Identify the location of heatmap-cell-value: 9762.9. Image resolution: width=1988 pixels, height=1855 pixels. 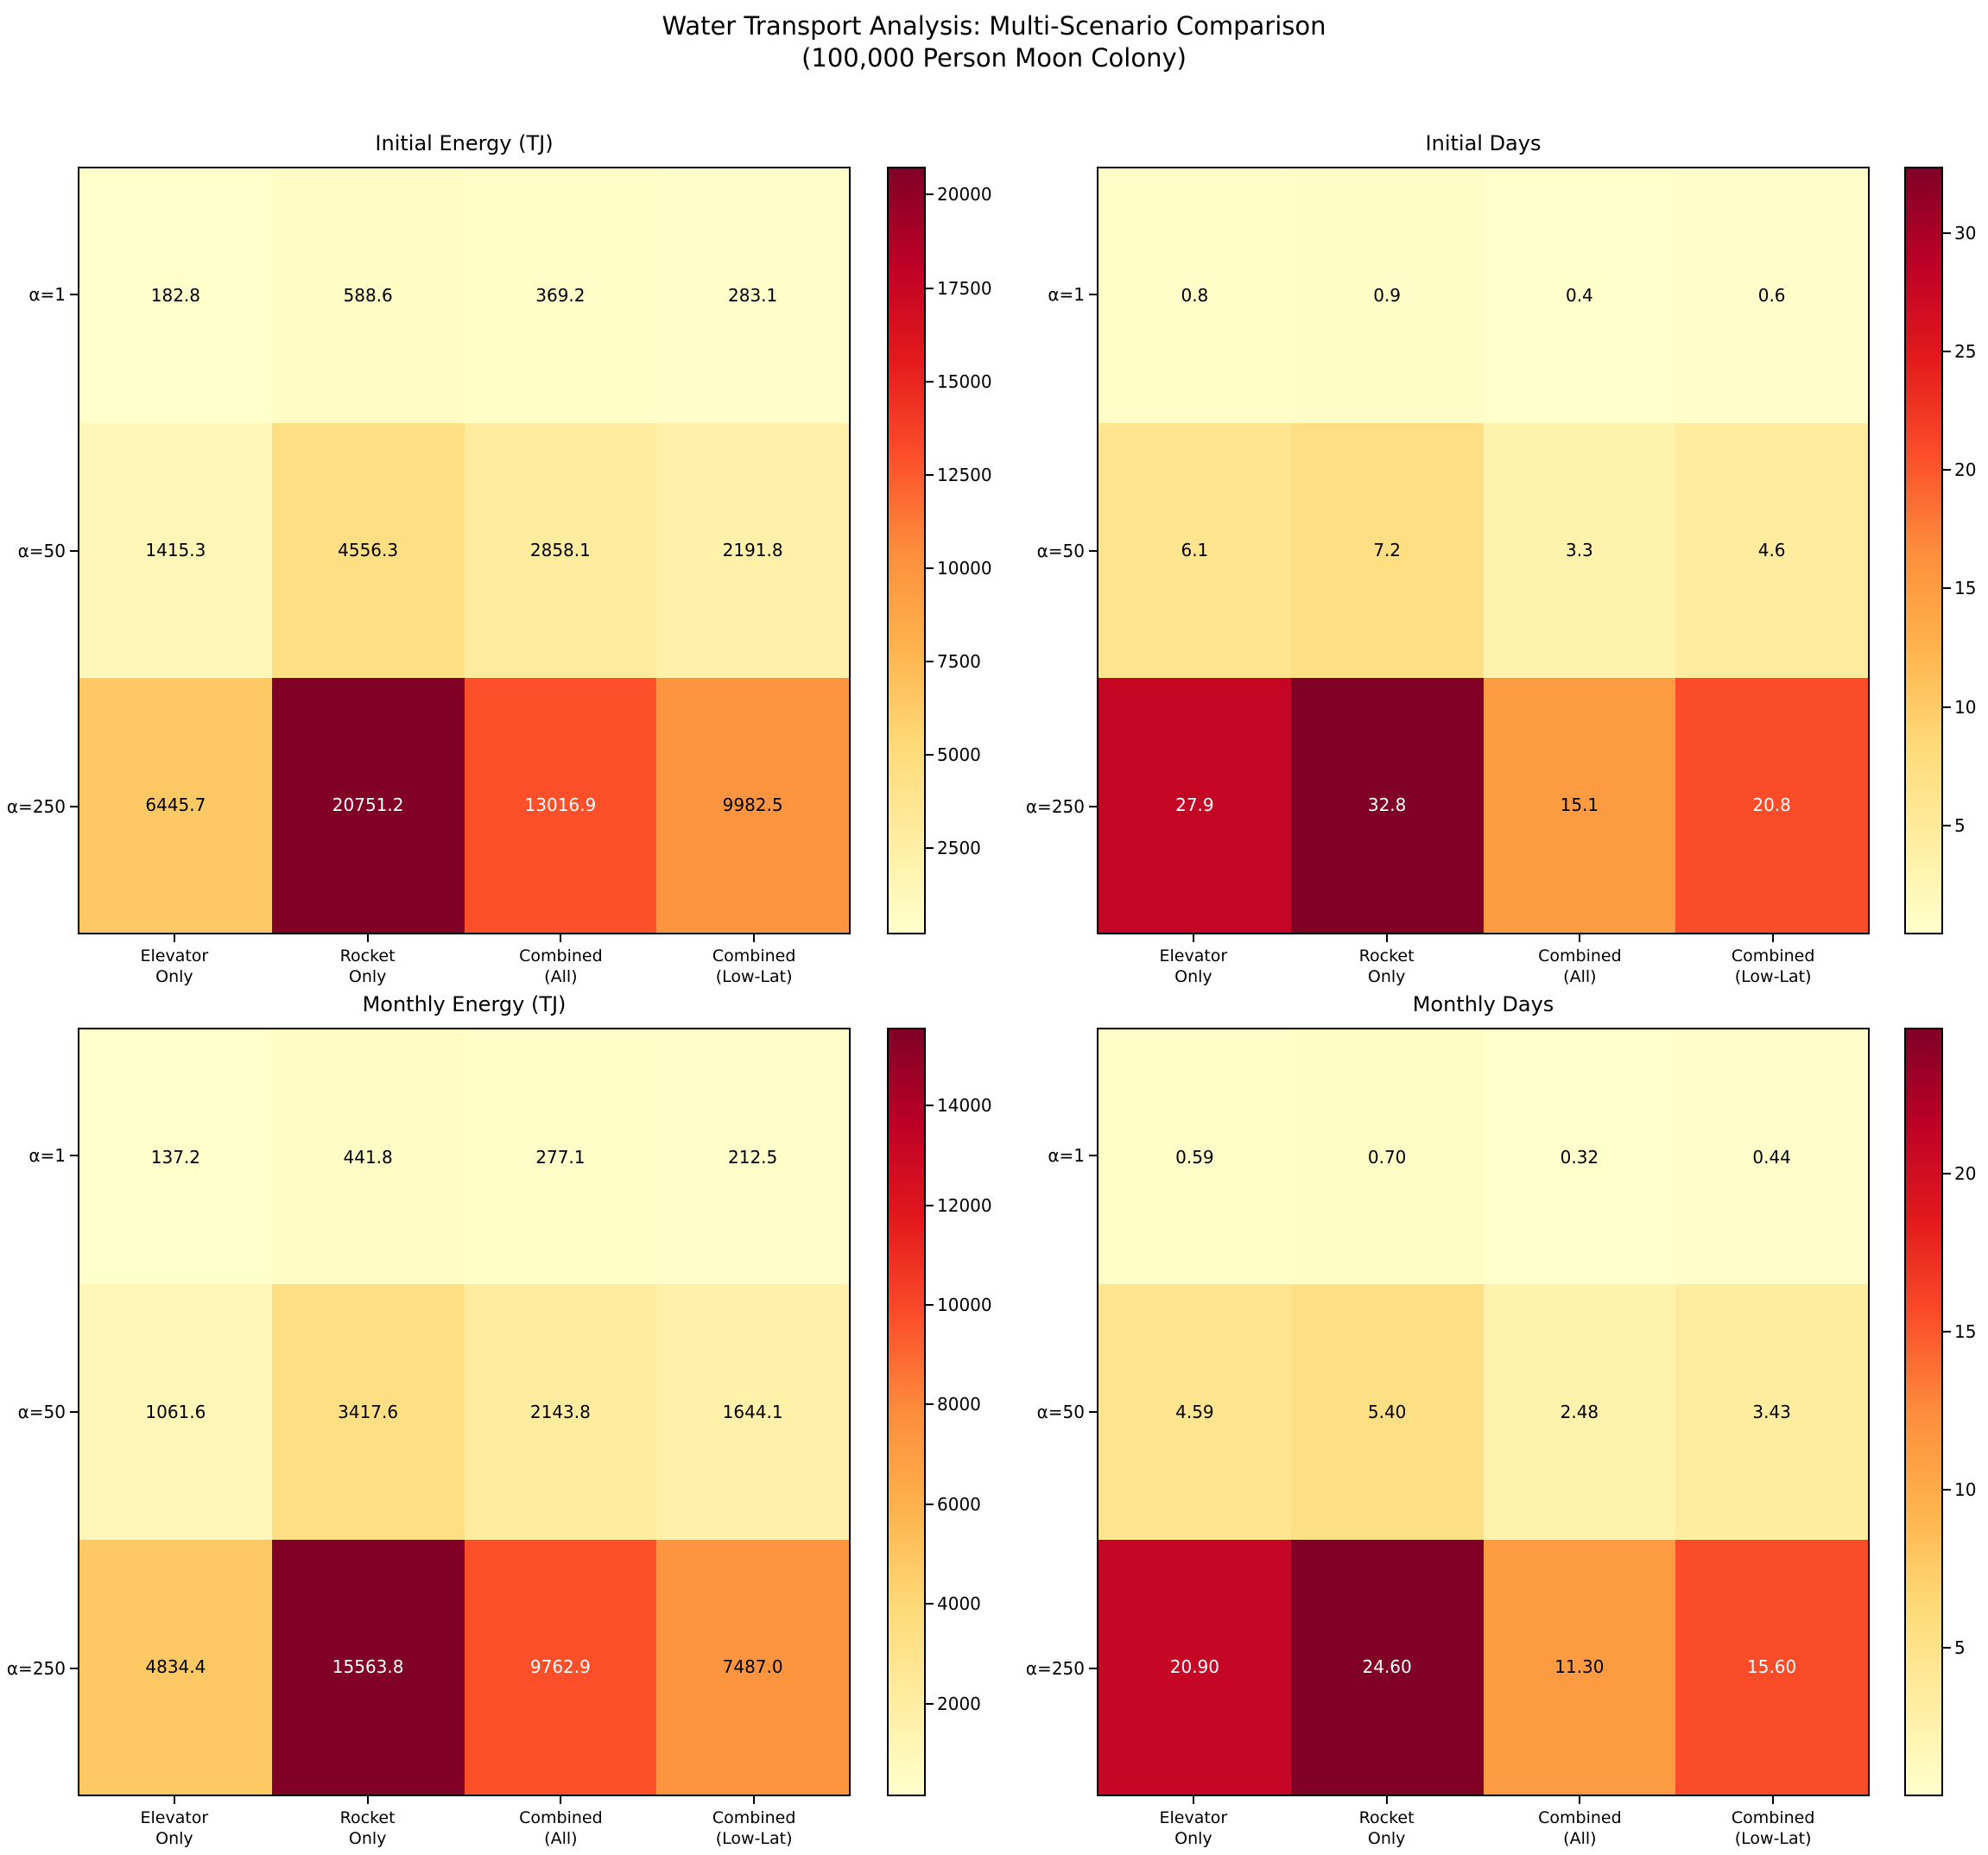
(560, 1667).